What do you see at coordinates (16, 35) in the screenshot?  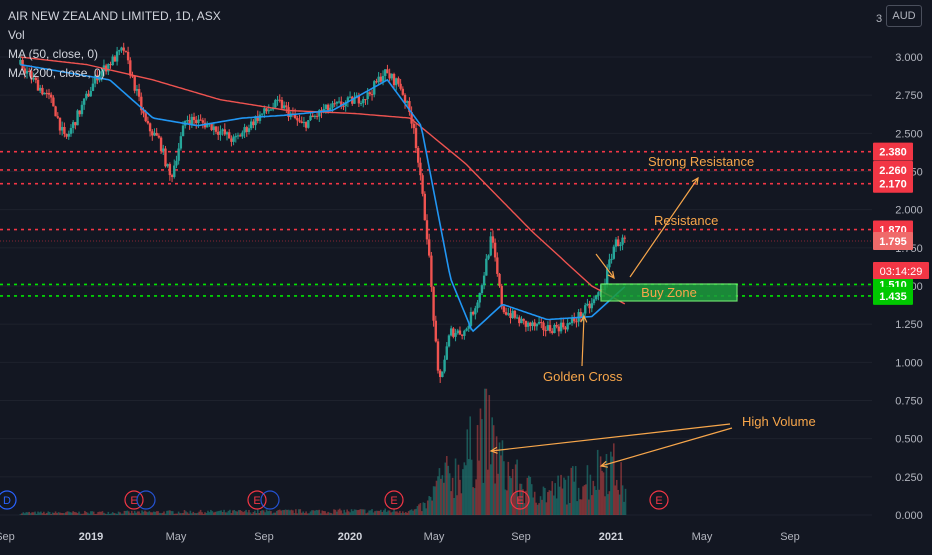 I see `volume-legend: Vol` at bounding box center [16, 35].